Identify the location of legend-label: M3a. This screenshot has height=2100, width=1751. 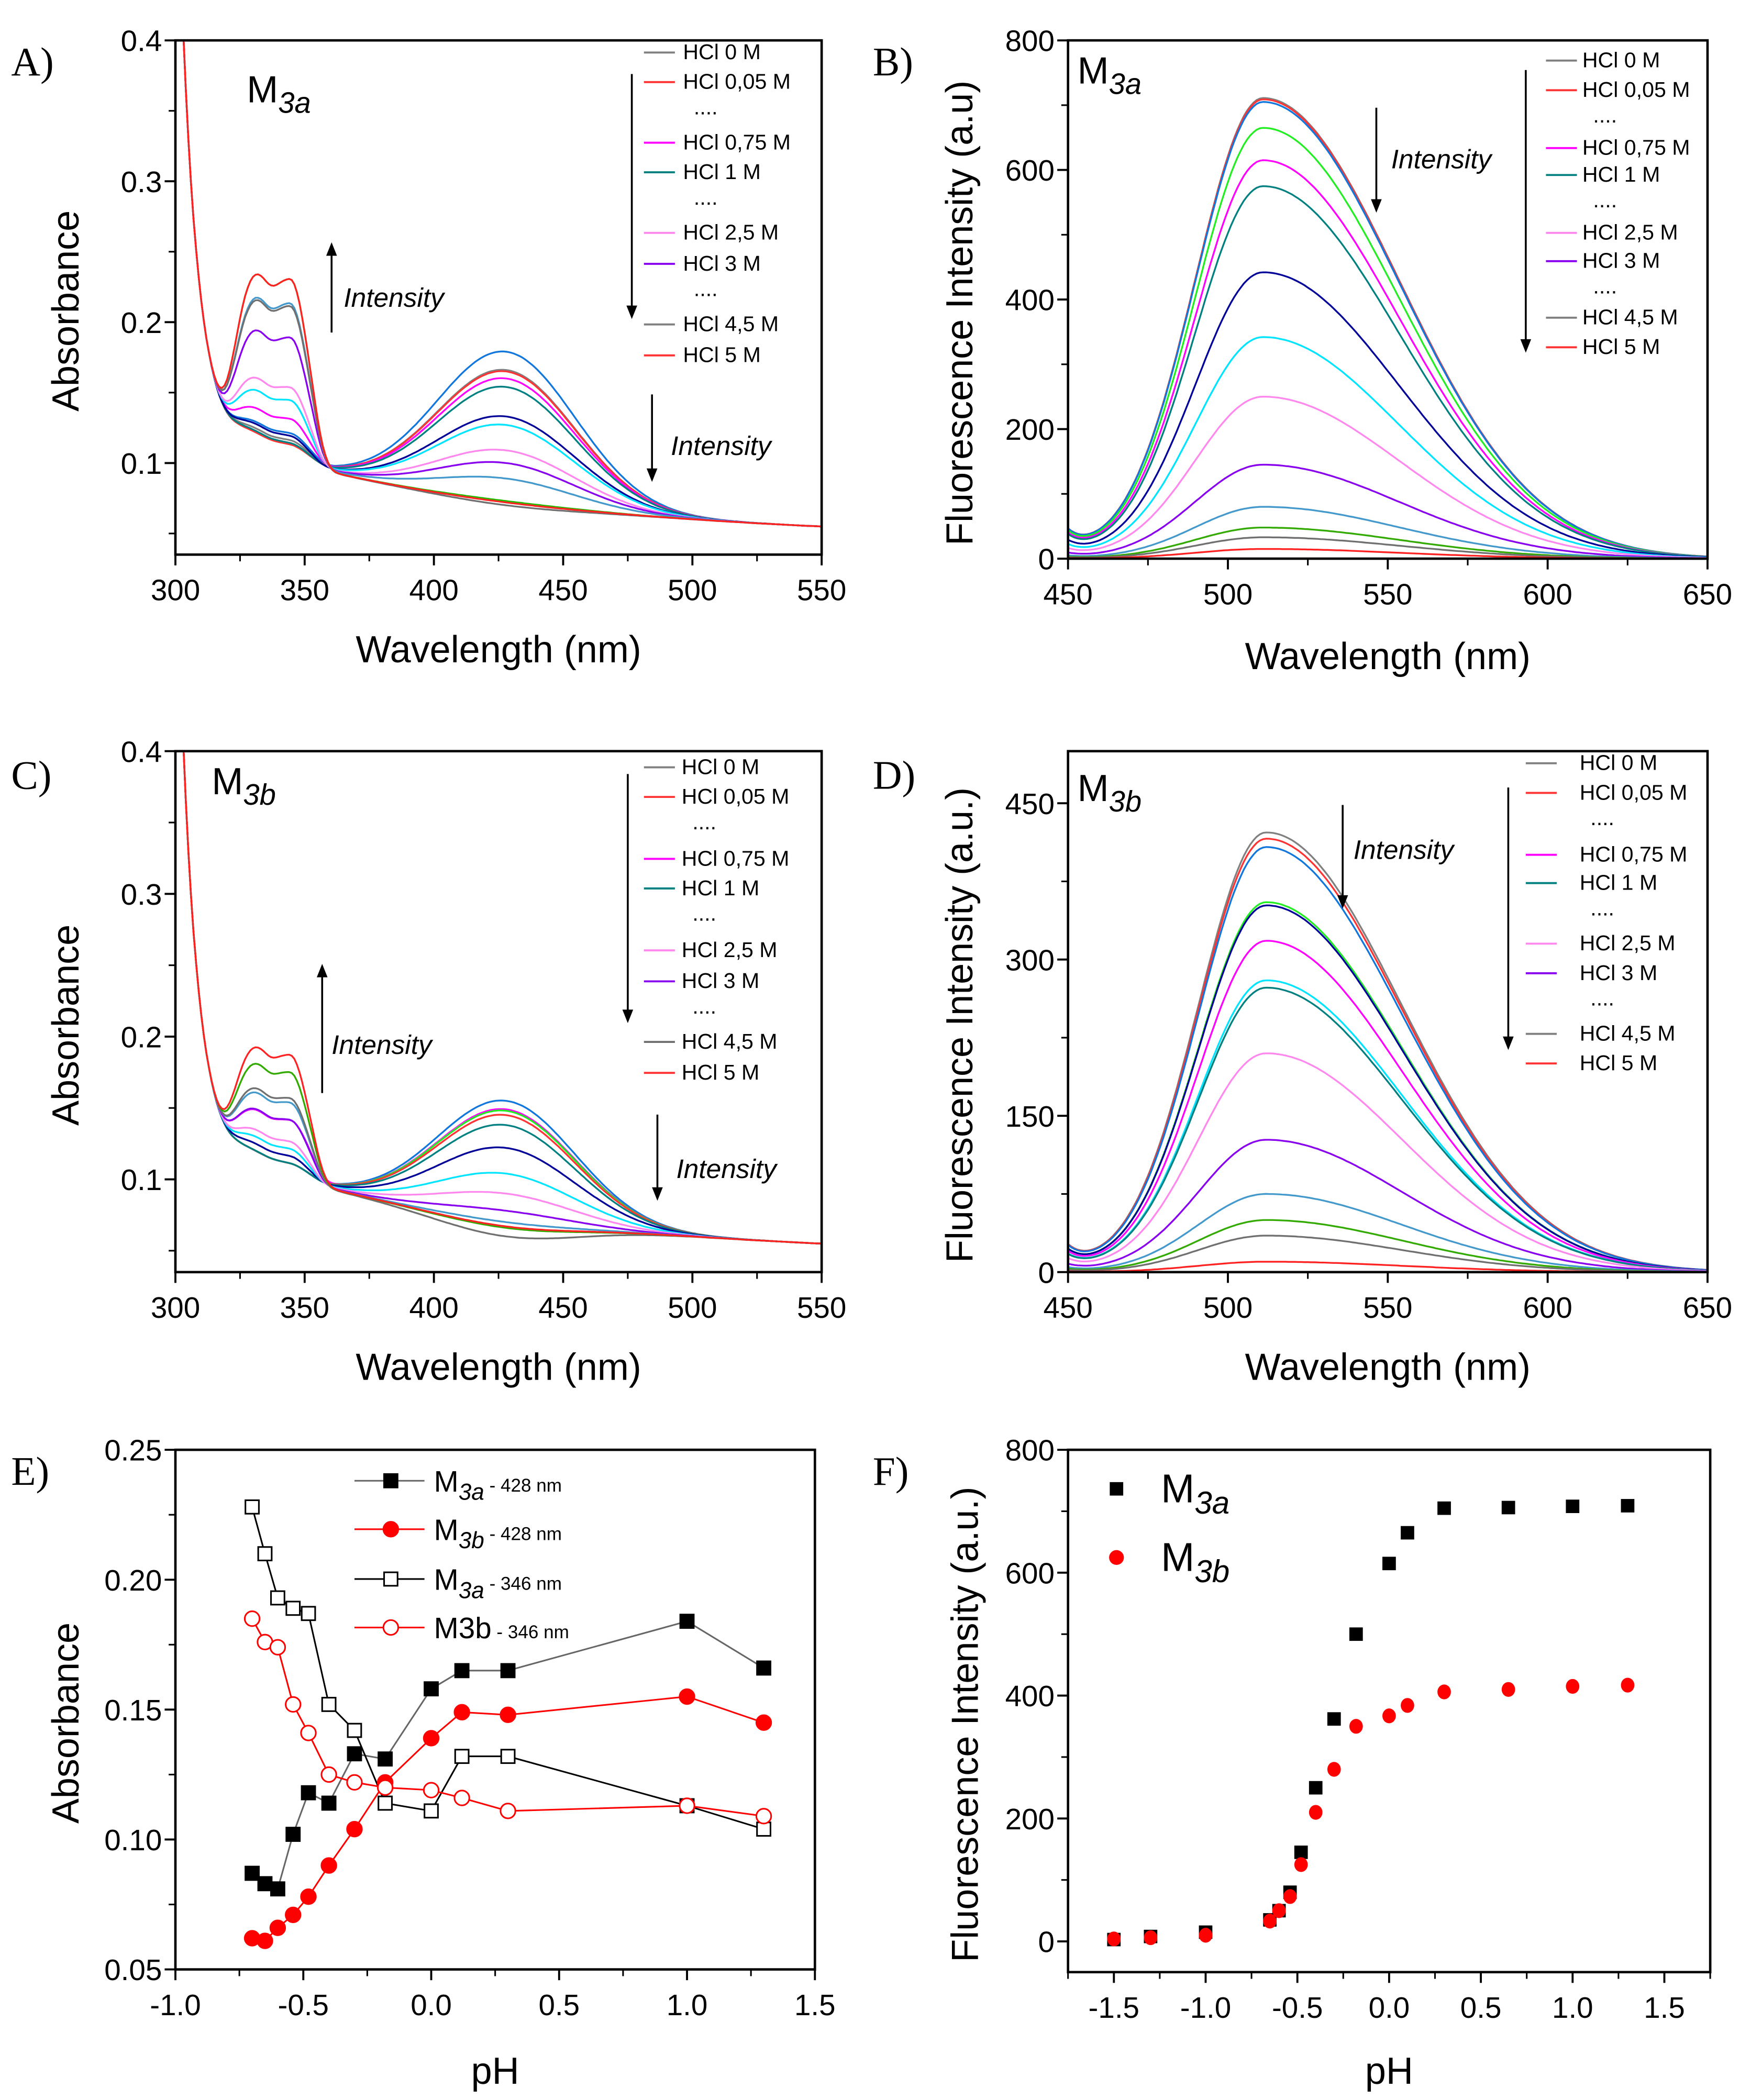
(1195, 1493).